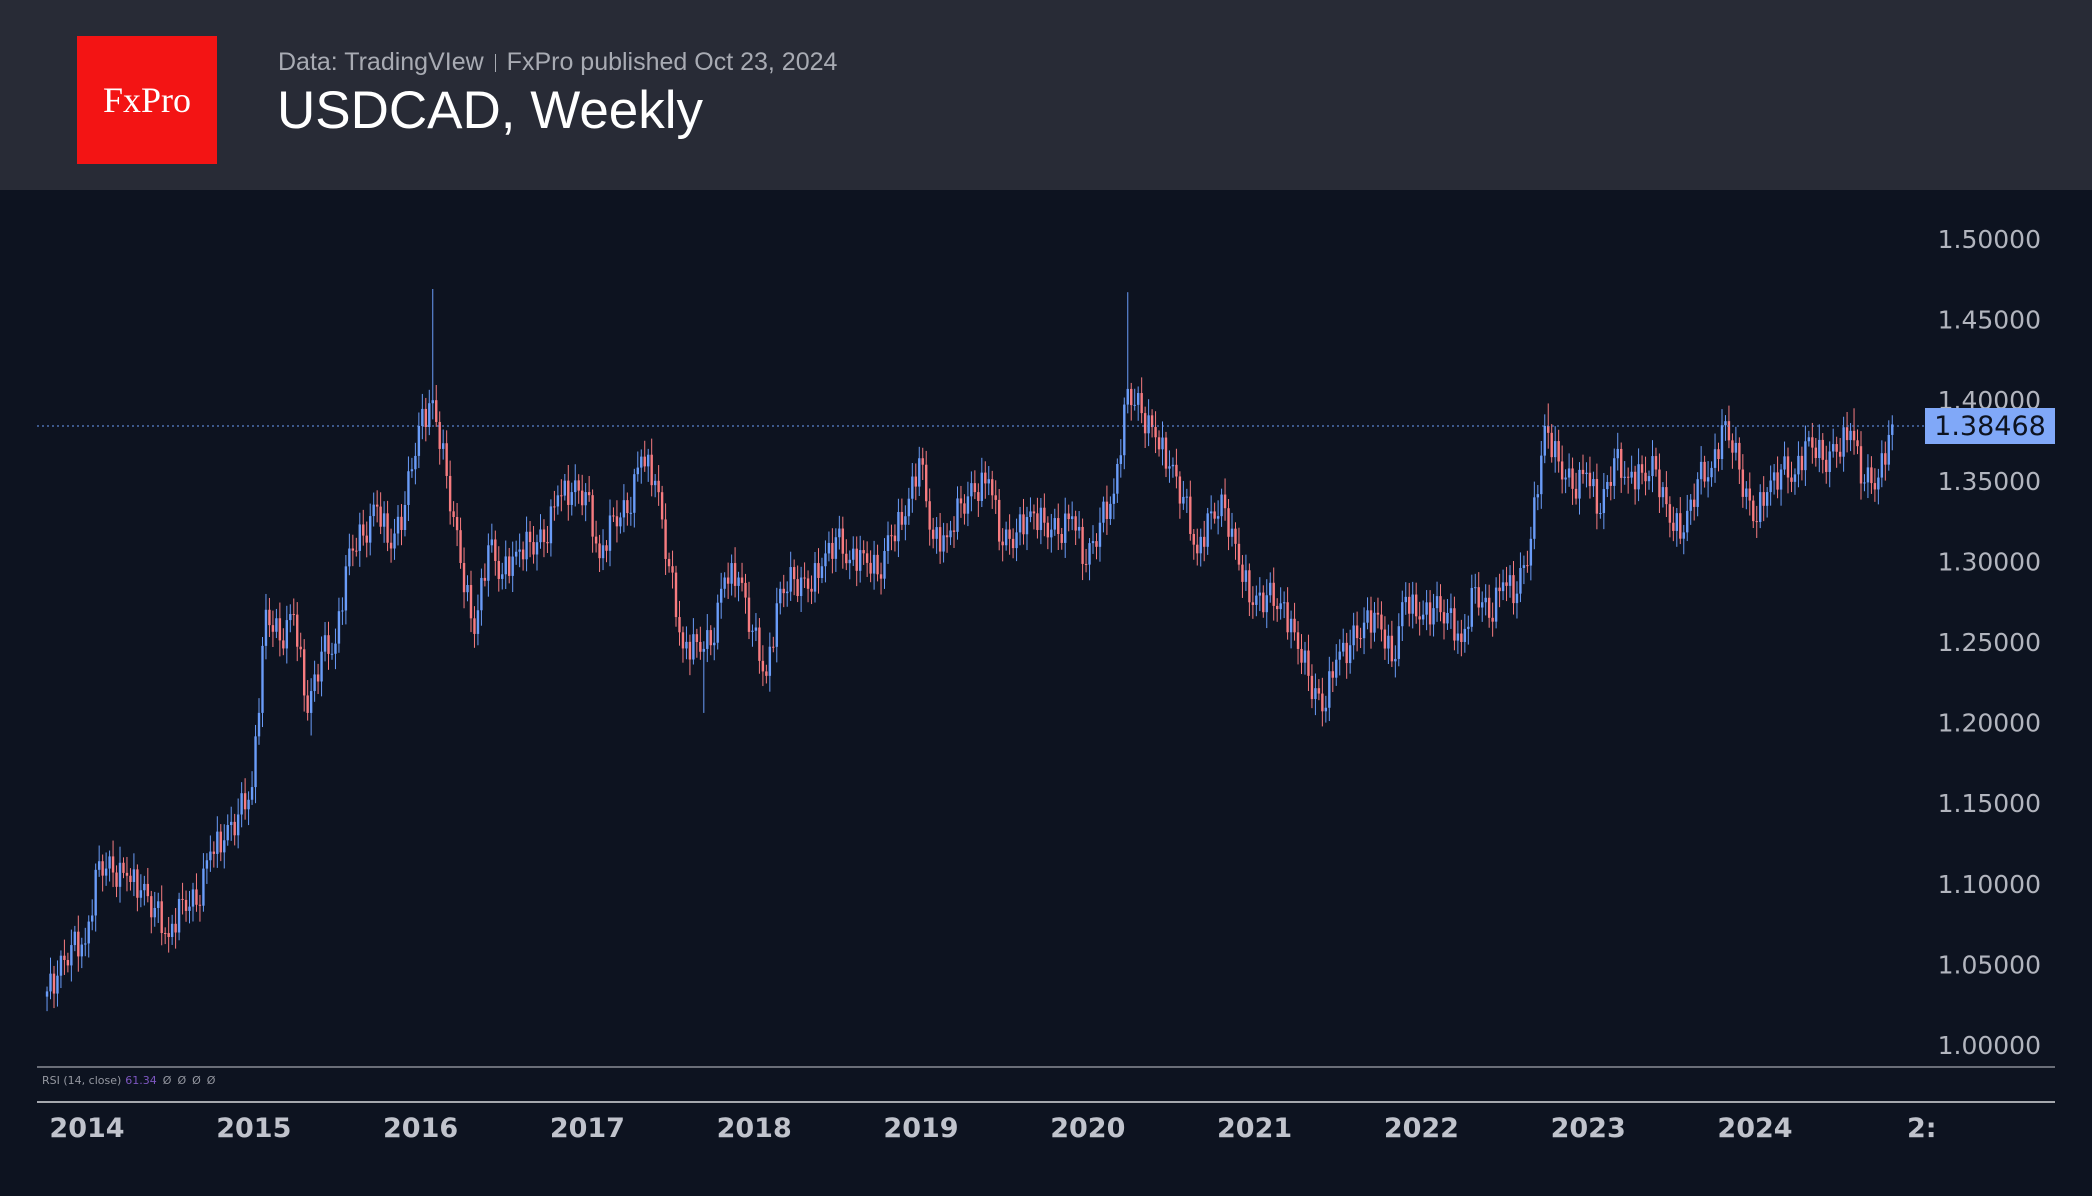 This screenshot has width=2092, height=1196. I want to click on rsi-legend: RSI (14, close) 61.34 Ø Ø Ø Ø, so click(131, 1080).